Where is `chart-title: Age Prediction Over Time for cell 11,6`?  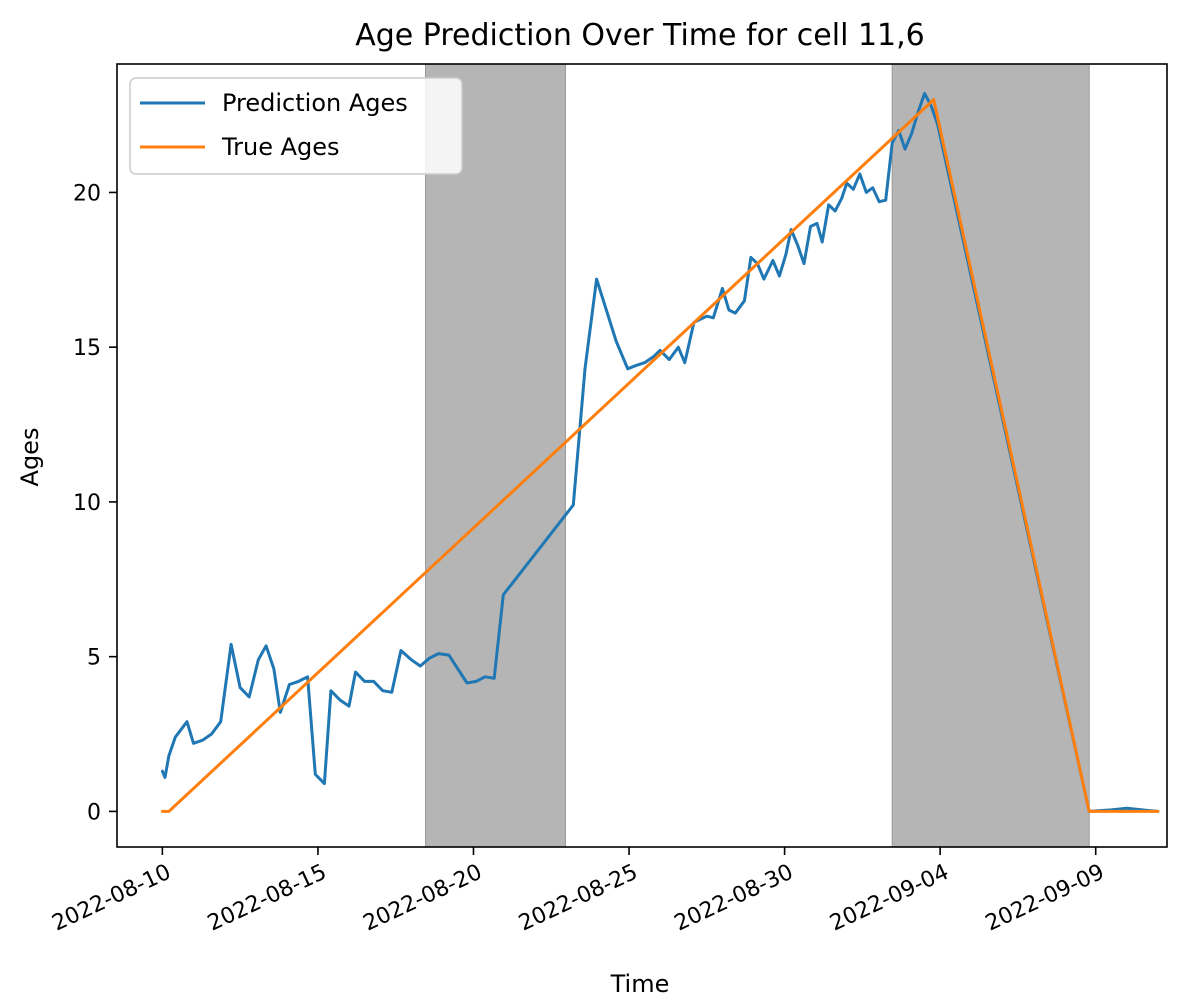 chart-title: Age Prediction Over Time for cell 11,6 is located at coordinates (640, 35).